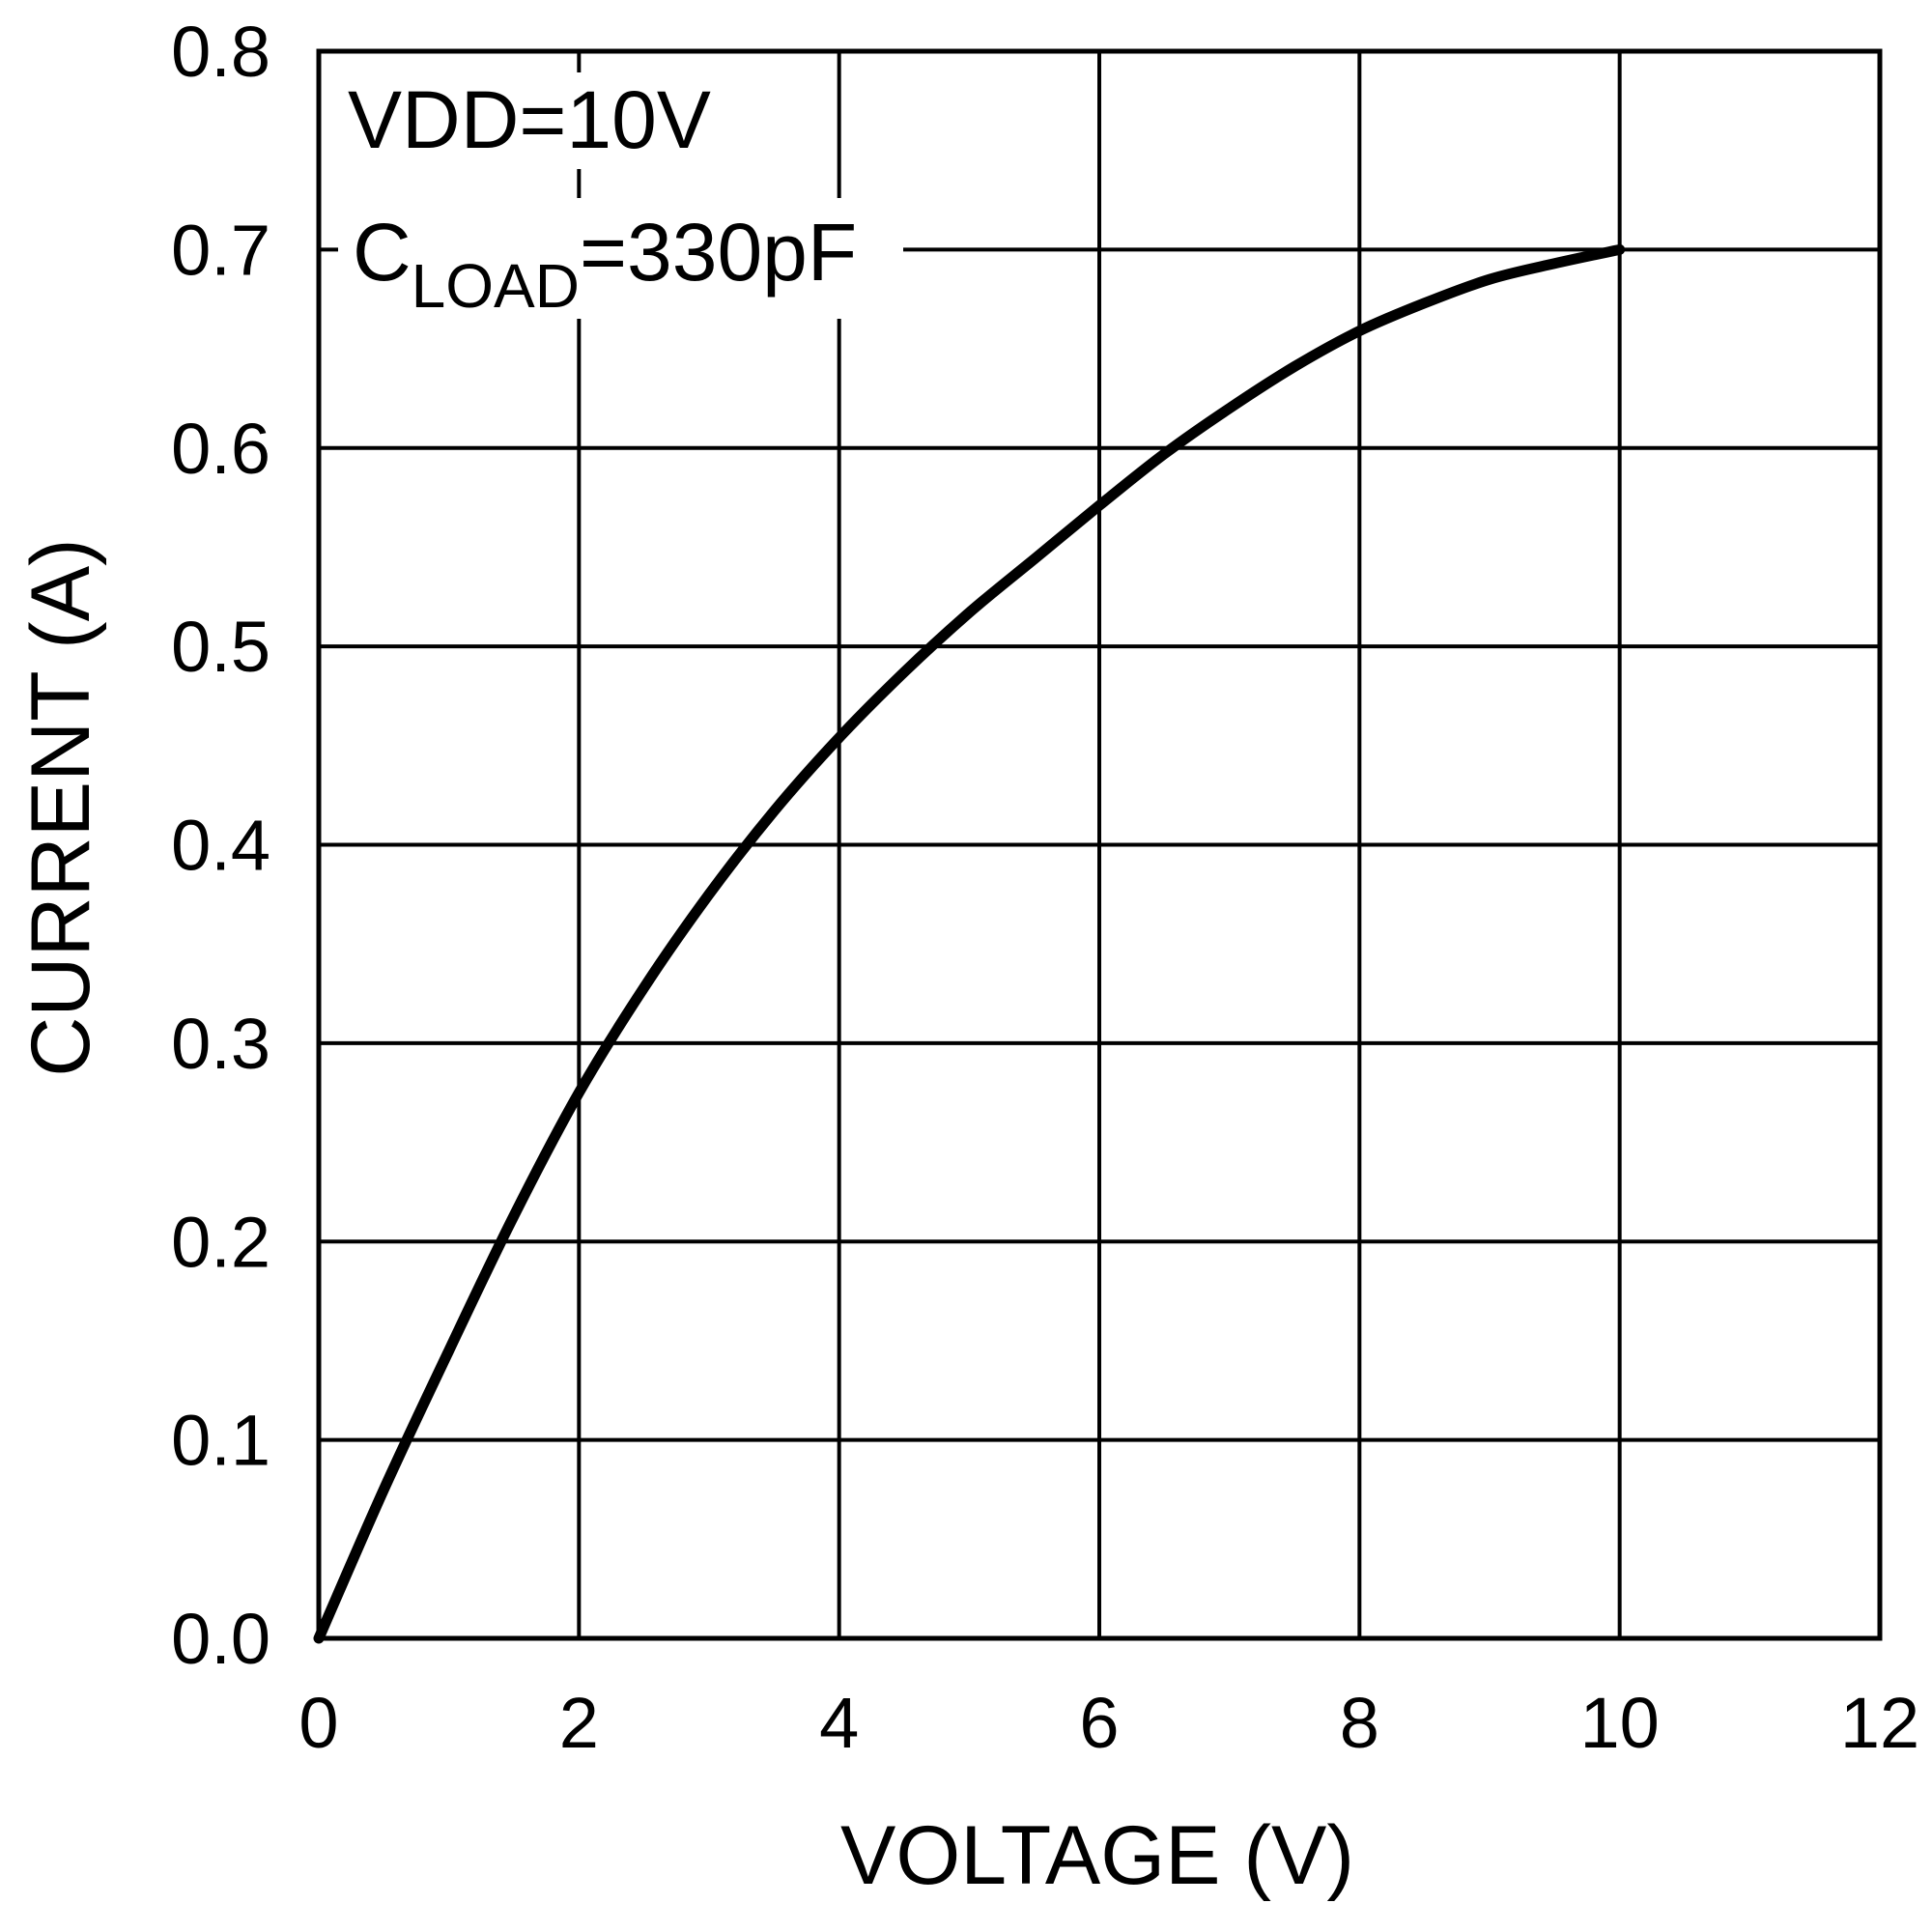  What do you see at coordinates (1097, 1855) in the screenshot?
I see `x-axis-label: VOLTAGE (V)` at bounding box center [1097, 1855].